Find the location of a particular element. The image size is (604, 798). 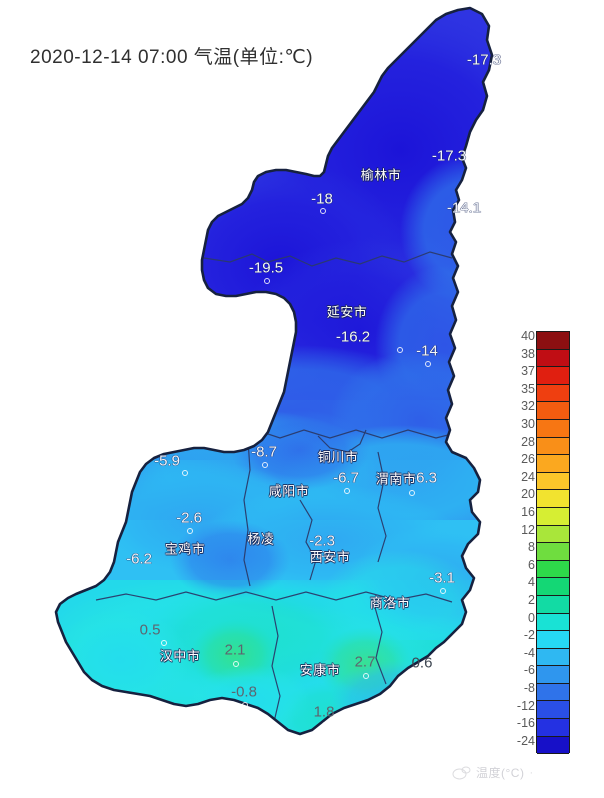

legend-tick: 16 is located at coordinates (528, 512).